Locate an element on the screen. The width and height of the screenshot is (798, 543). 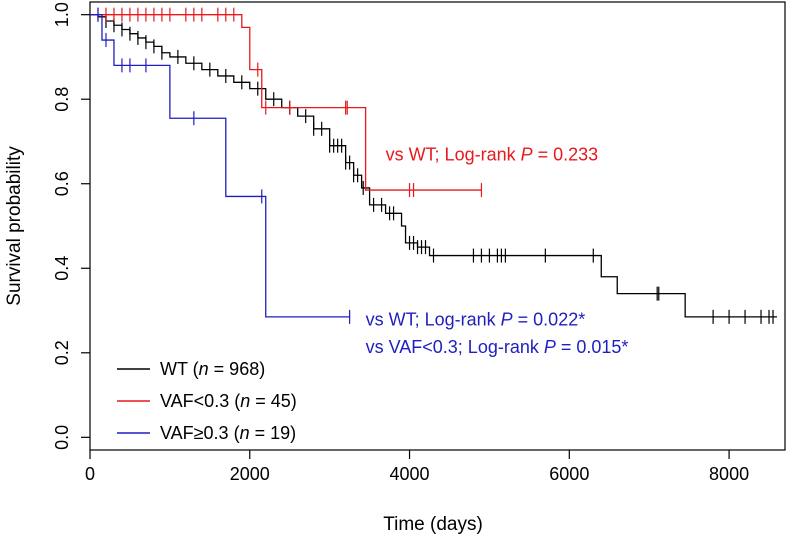
legend-label-vaf_high: VAF≥0.3 (n = 19) is located at coordinates (228, 433).